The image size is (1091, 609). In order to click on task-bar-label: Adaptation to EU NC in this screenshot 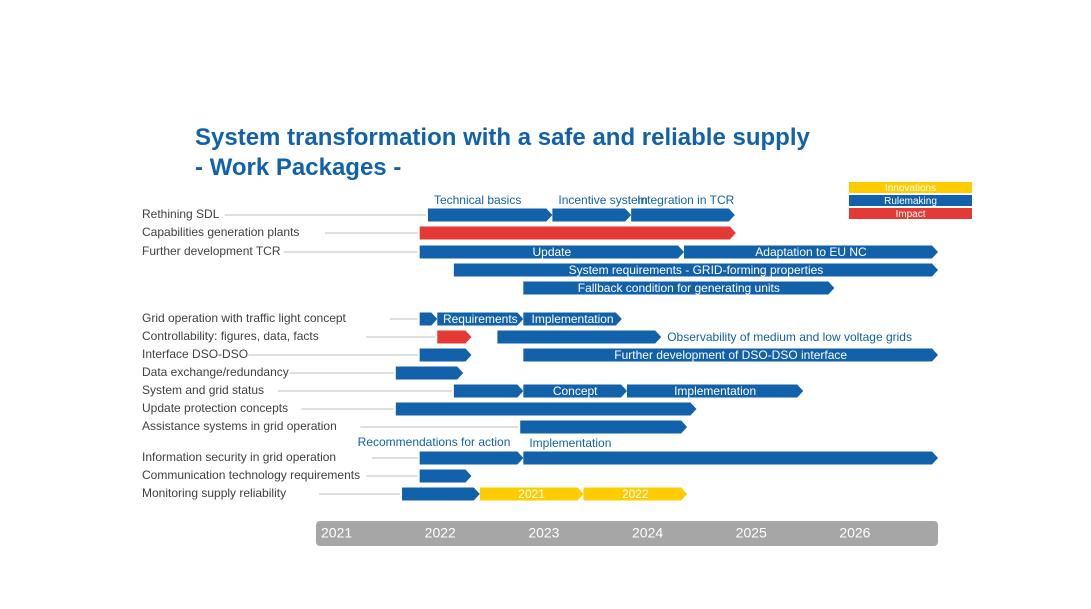, I will do `click(811, 252)`.